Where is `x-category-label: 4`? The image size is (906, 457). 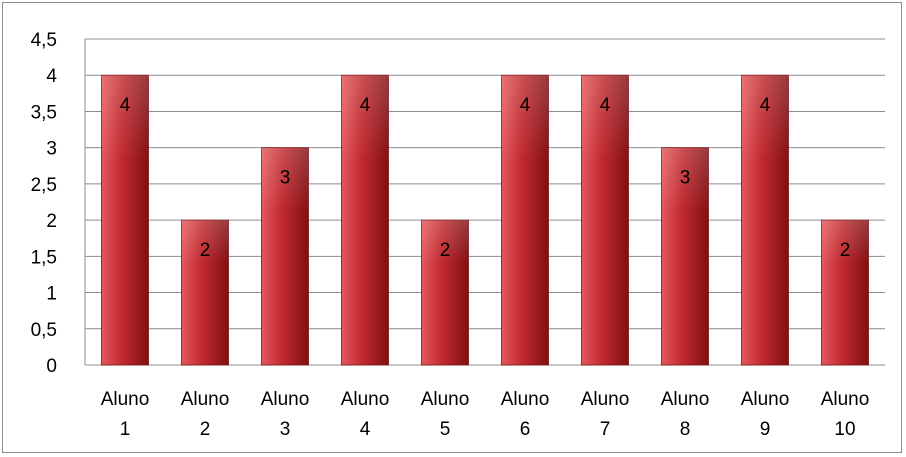
x-category-label: 4 is located at coordinates (365, 429).